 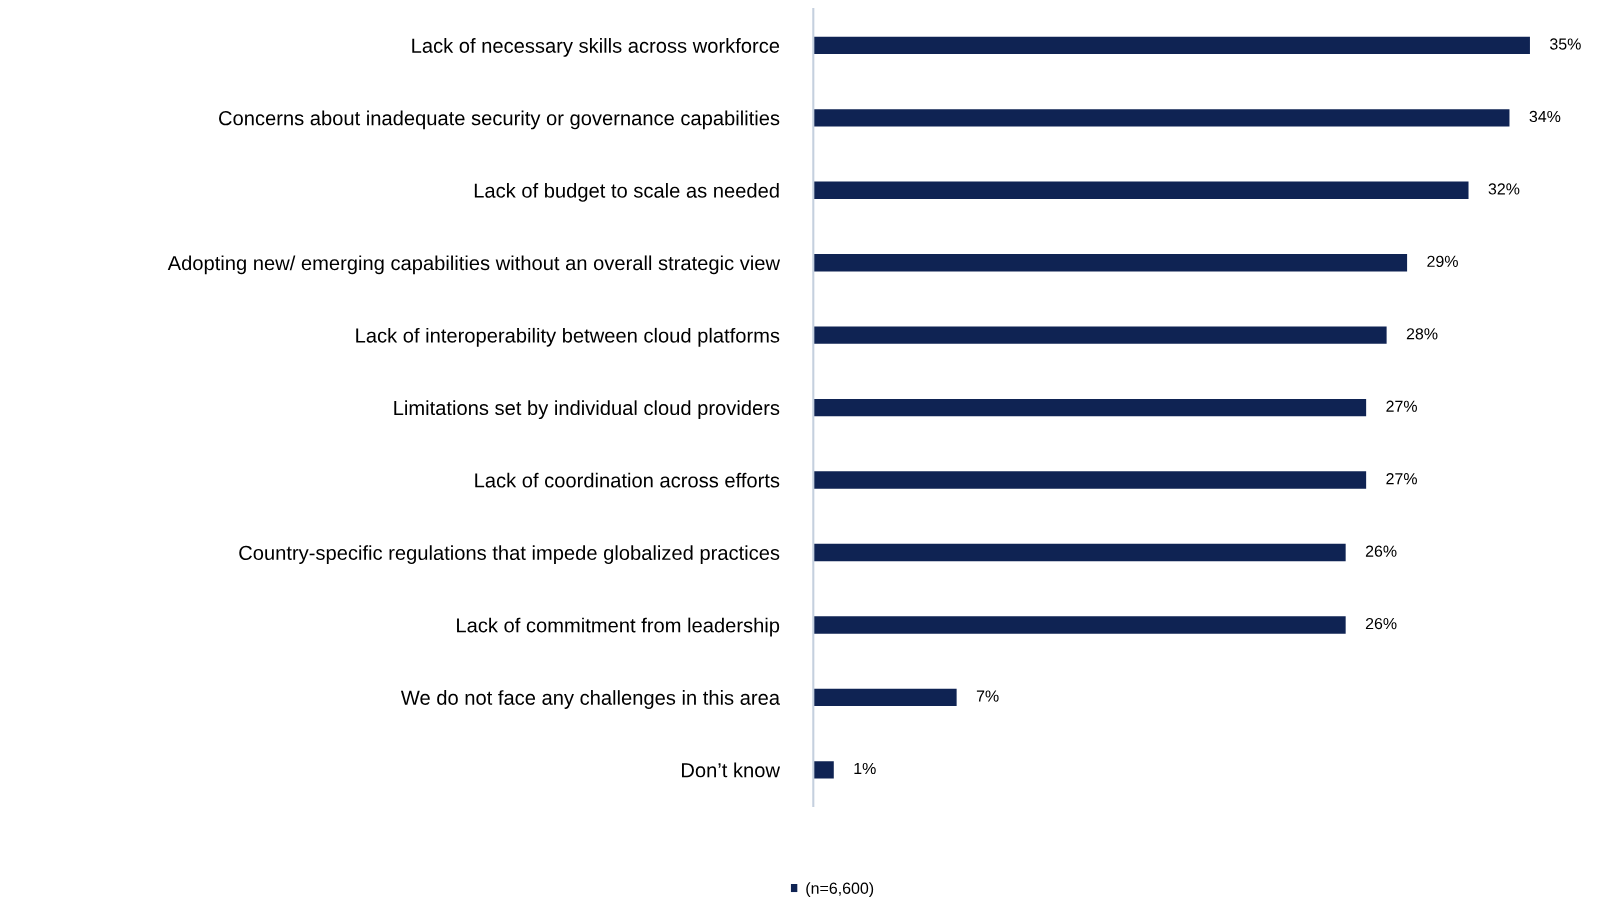 What do you see at coordinates (1565, 44) in the screenshot?
I see `data-label: 35%` at bounding box center [1565, 44].